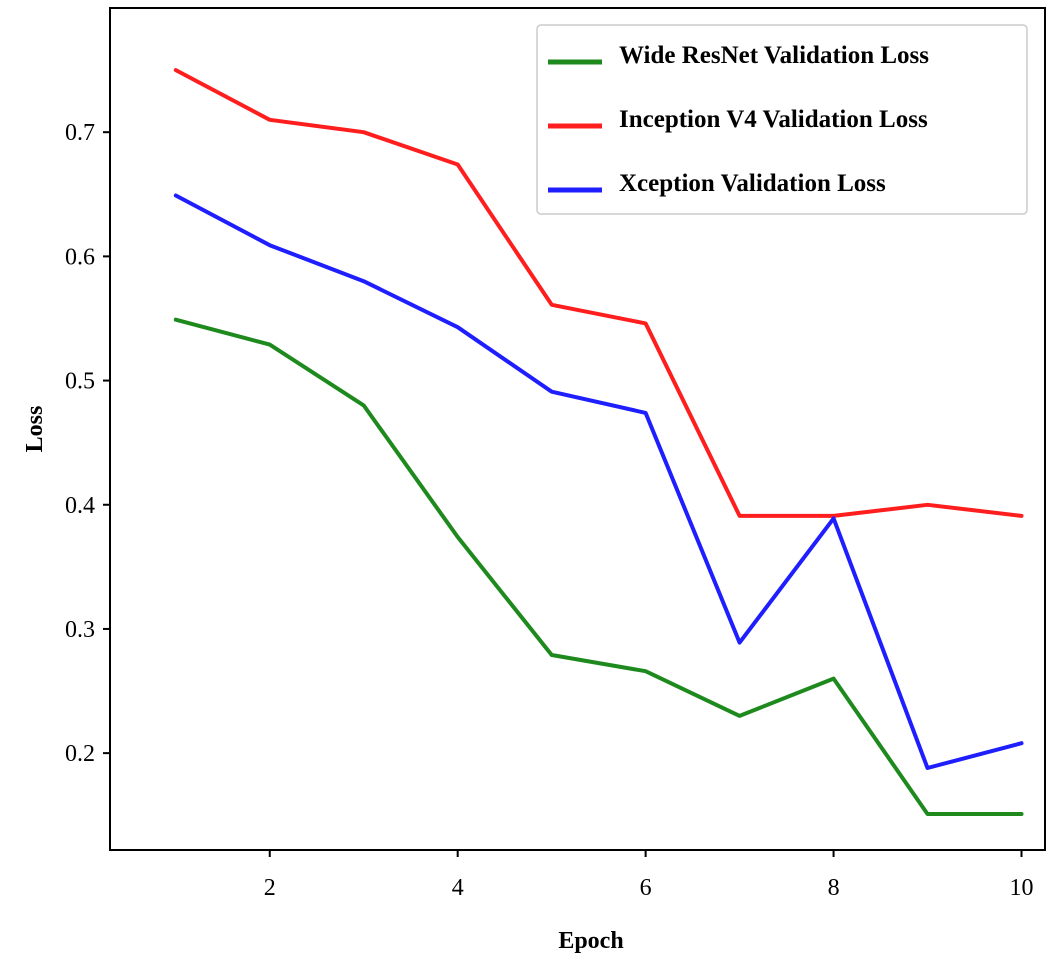 This screenshot has height=976, width=1058. I want to click on x-tick-label: 6, so click(646, 888).